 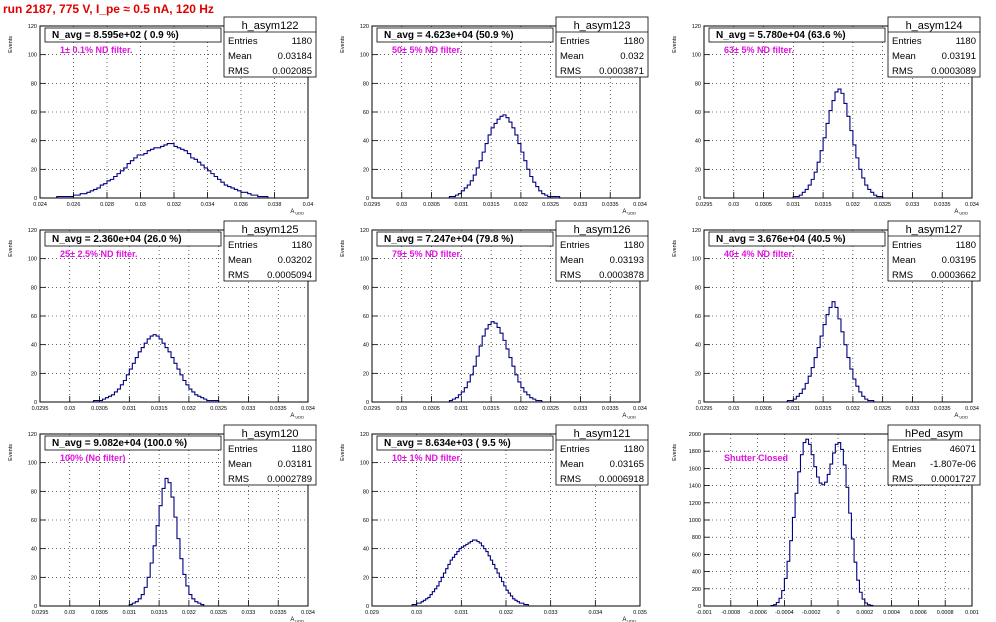 What do you see at coordinates (270, 230) in the screenshot?
I see `stats-title: h_asym125` at bounding box center [270, 230].